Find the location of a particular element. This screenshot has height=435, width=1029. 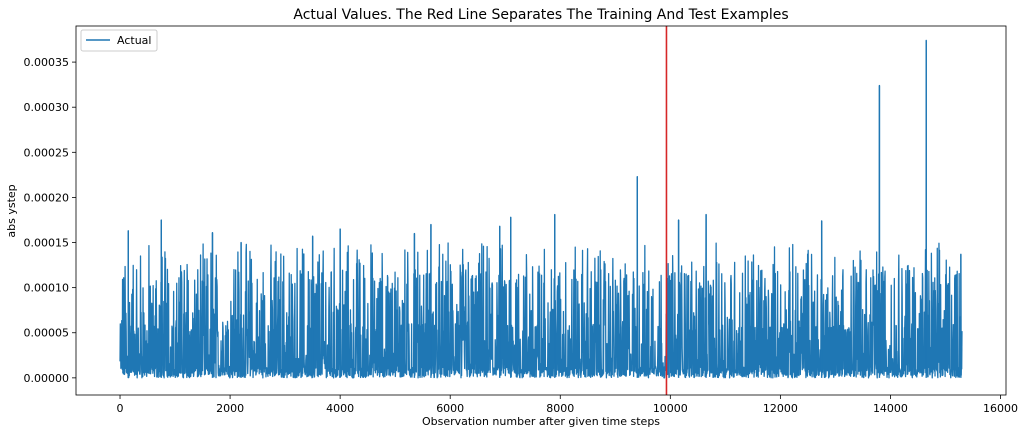

y-axis-label: abs ystep is located at coordinates (11, 210).